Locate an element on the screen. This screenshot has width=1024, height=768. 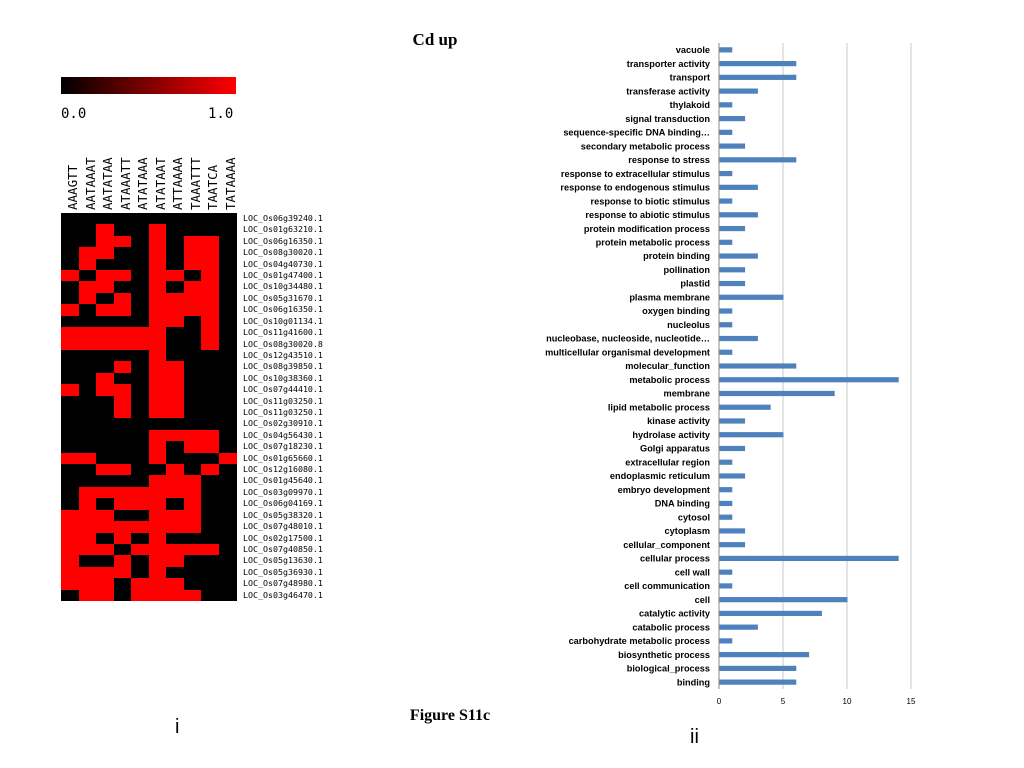
figure-title: Cd up is located at coordinates (435, 39).